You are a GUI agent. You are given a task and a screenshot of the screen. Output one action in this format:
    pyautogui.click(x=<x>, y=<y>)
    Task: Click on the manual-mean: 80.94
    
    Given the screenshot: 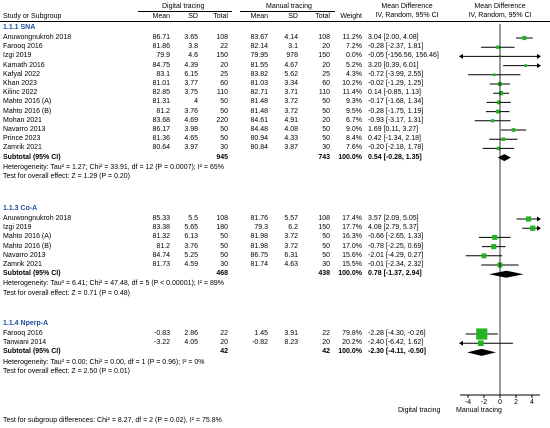 What is the action you would take?
    pyautogui.click(x=259, y=139)
    